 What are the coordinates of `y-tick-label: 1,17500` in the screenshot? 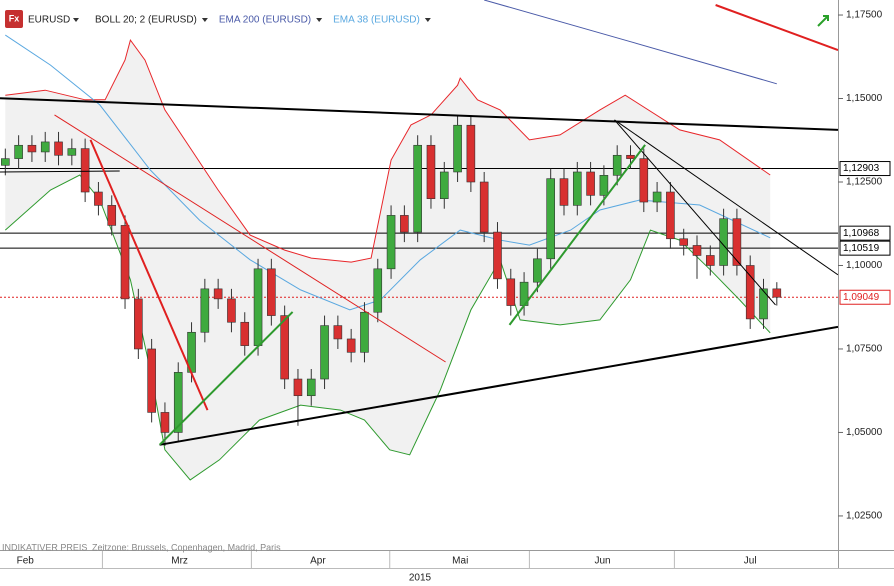 It's located at (864, 15).